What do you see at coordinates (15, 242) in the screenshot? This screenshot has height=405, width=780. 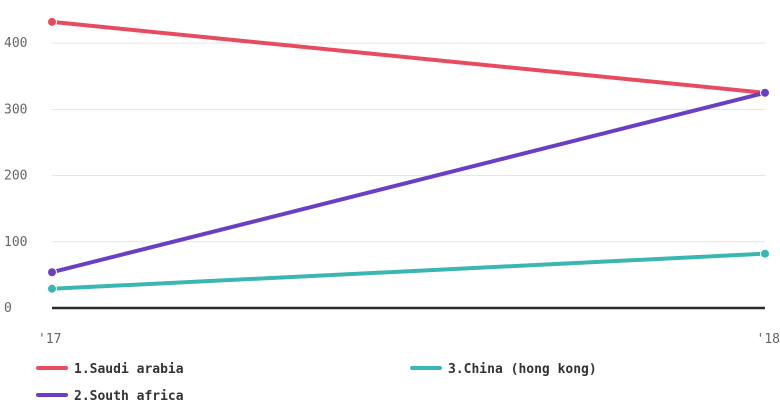 I see `y-tick-label: 100` at bounding box center [15, 242].